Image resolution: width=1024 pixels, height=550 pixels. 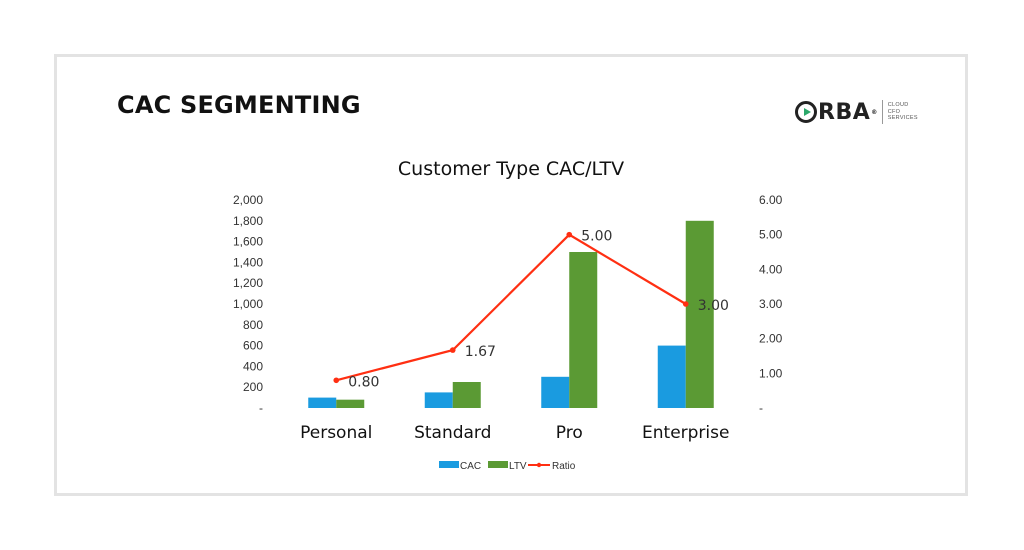 I want to click on ratio-data-label: 3.00, so click(x=713, y=306).